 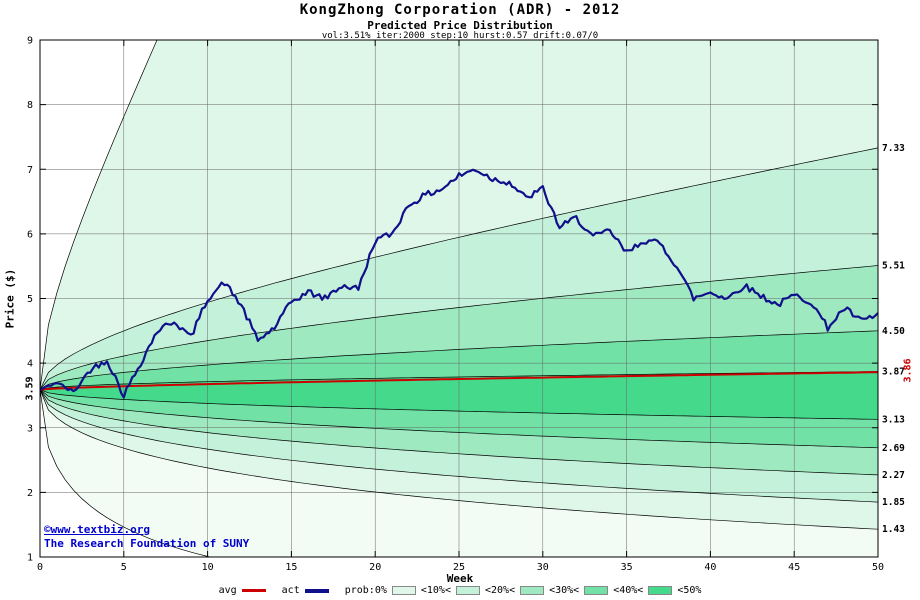 What do you see at coordinates (290, 590) in the screenshot?
I see `legend-act-label: act` at bounding box center [290, 590].